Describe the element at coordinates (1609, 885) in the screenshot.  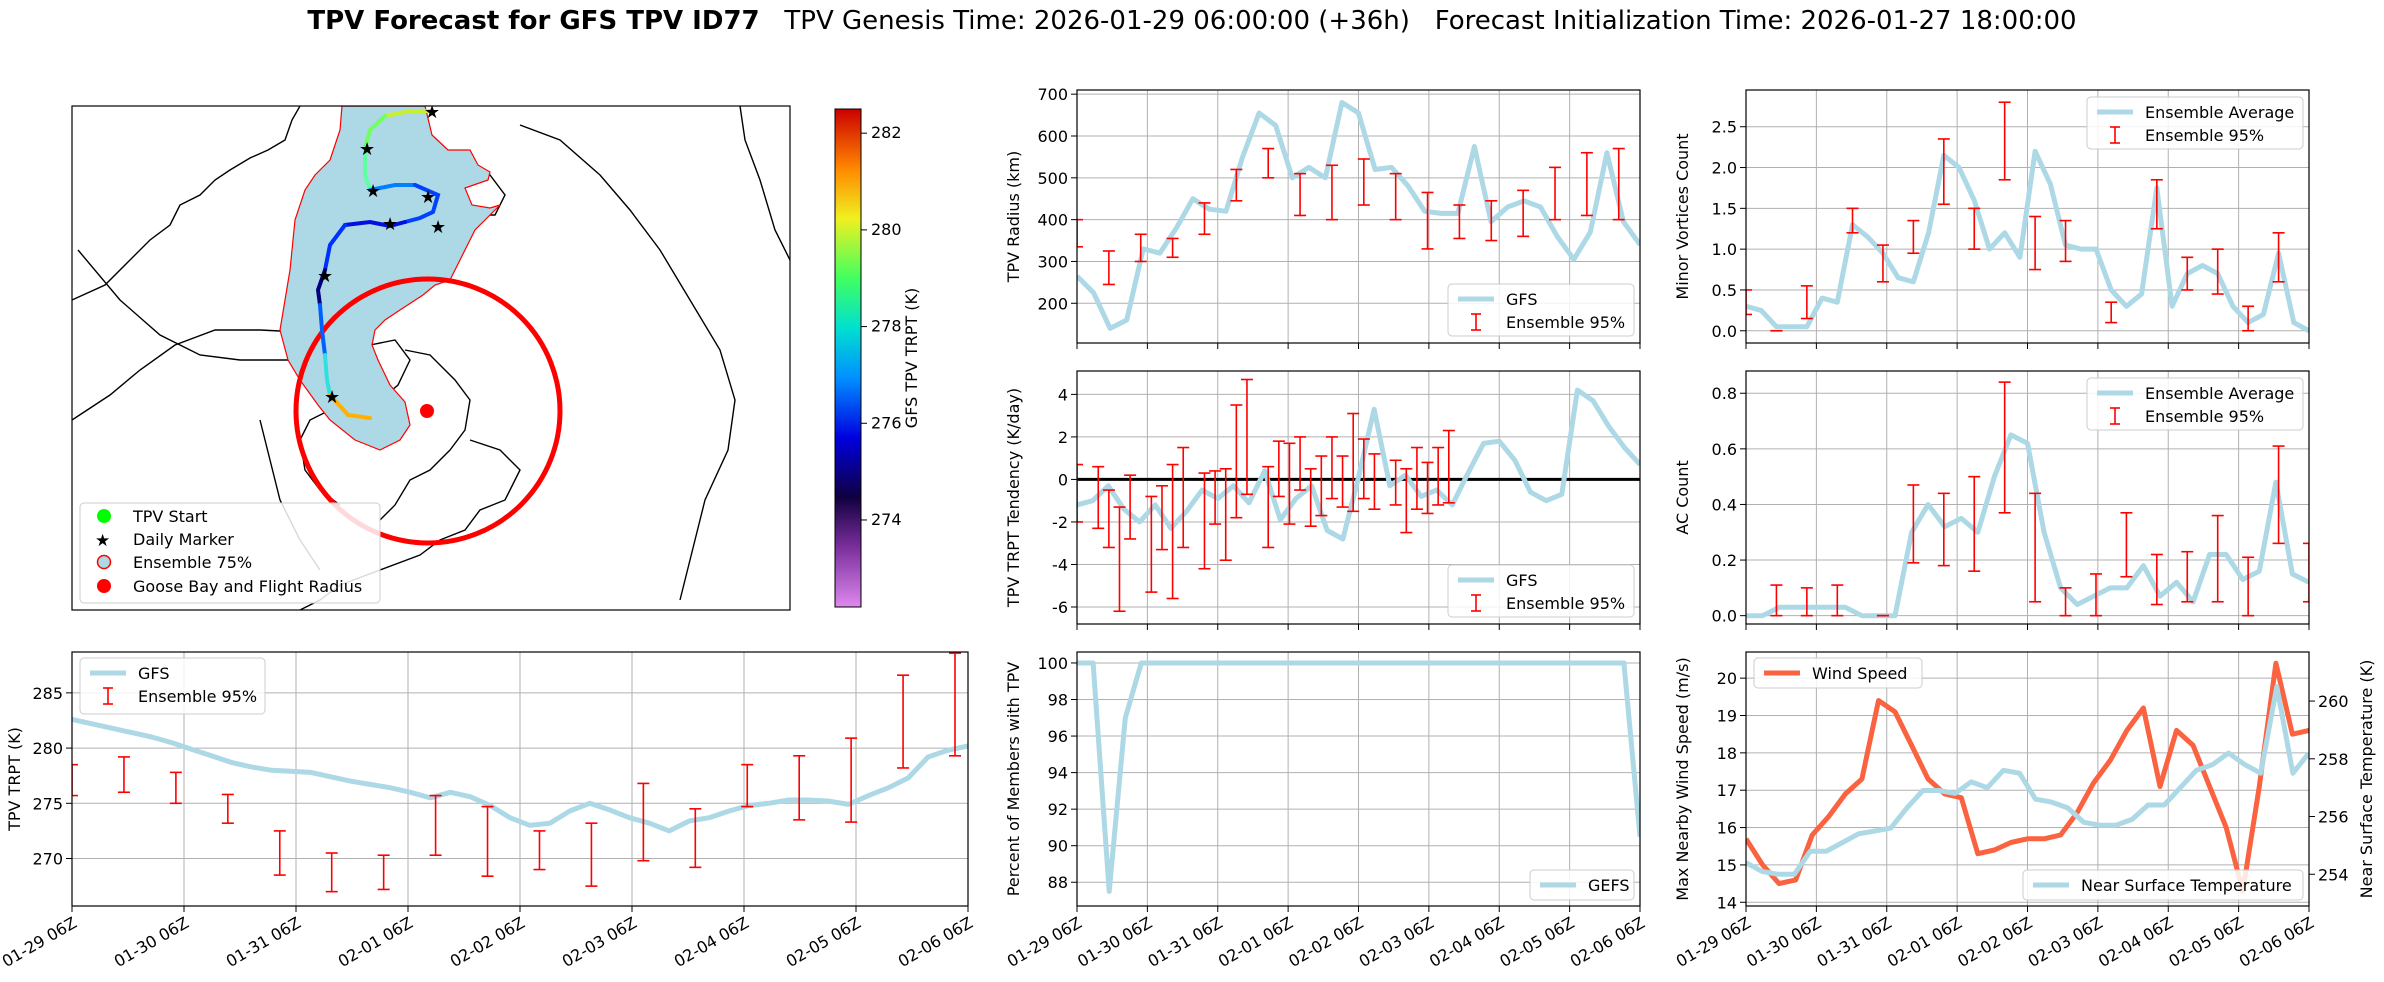
I see `legend-label: GEFS` at that location.